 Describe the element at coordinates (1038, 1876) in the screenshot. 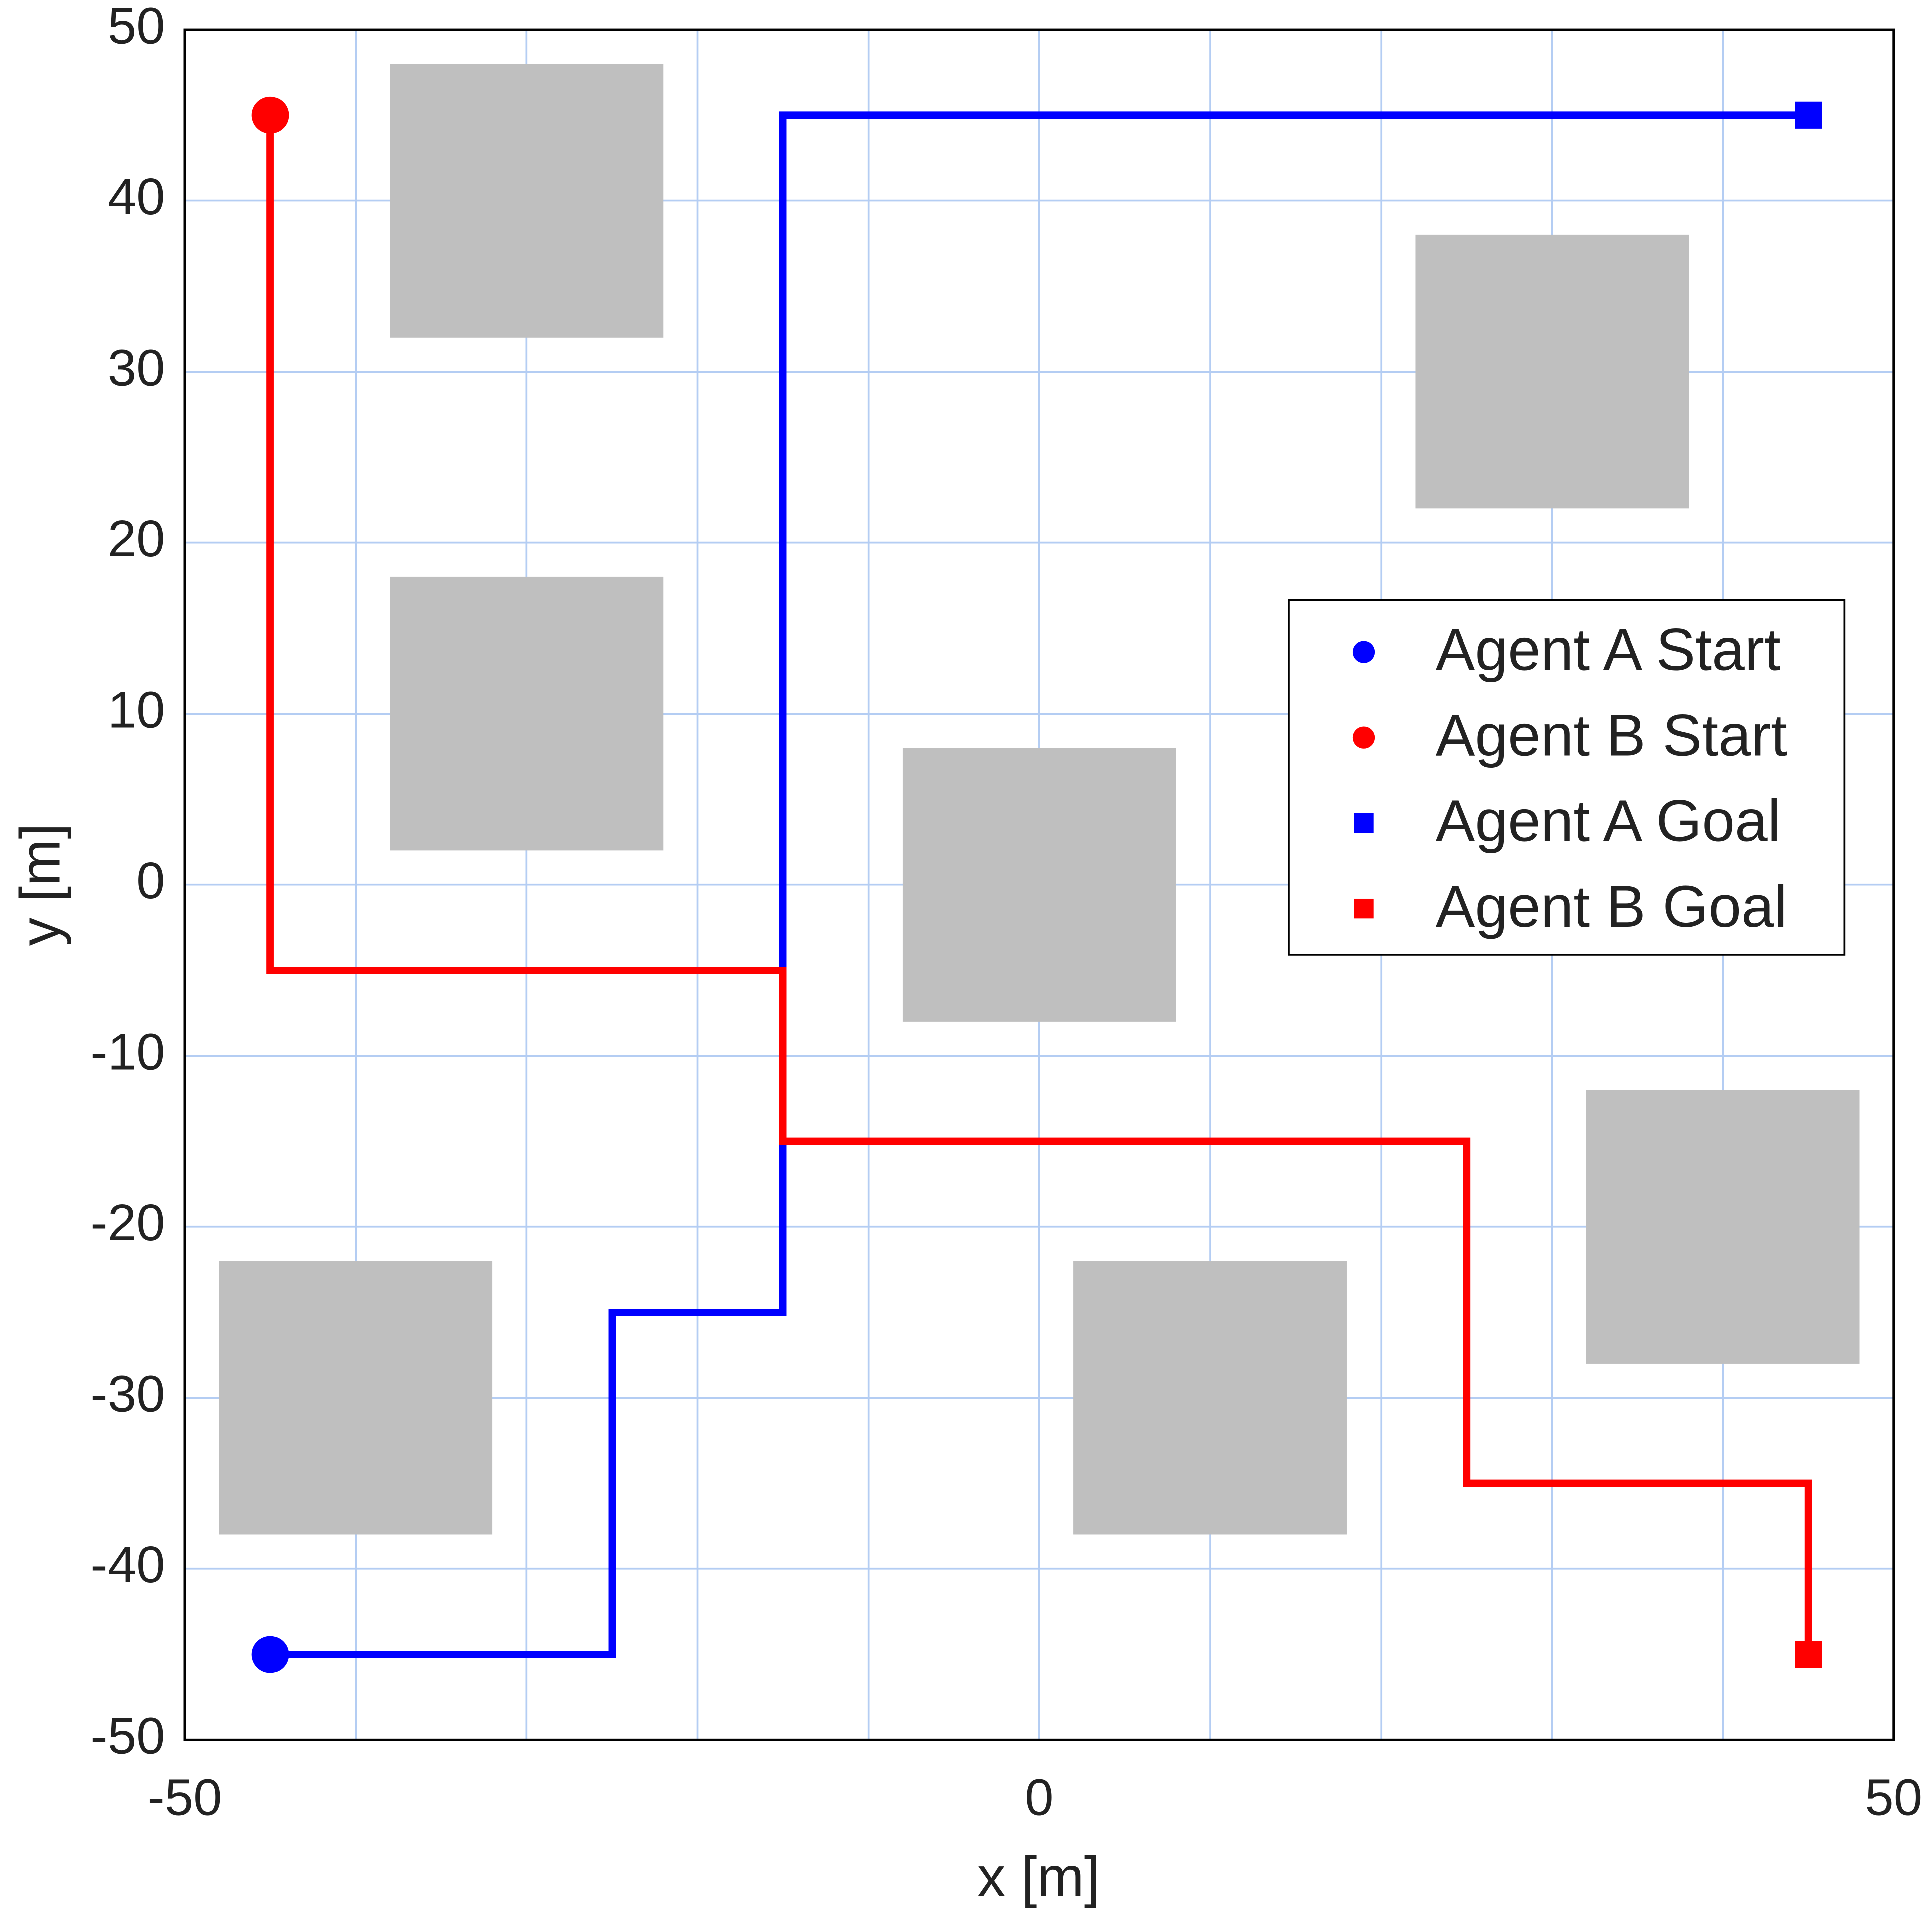

I see `x-axis-label: x [m]` at that location.